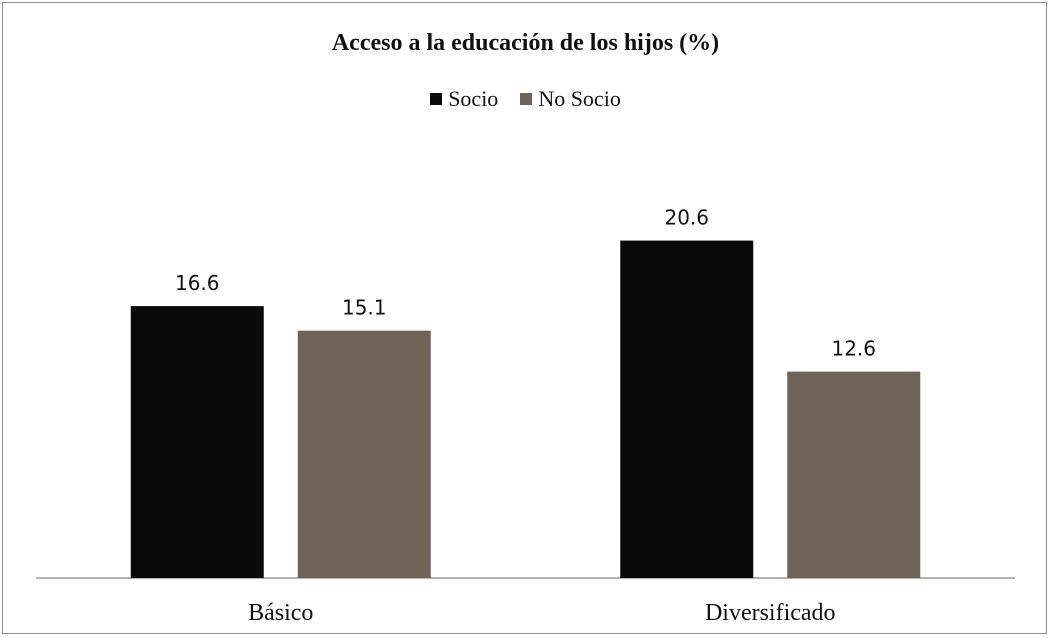 The width and height of the screenshot is (1051, 638). I want to click on legend-swatch-no-socio, so click(526, 99).